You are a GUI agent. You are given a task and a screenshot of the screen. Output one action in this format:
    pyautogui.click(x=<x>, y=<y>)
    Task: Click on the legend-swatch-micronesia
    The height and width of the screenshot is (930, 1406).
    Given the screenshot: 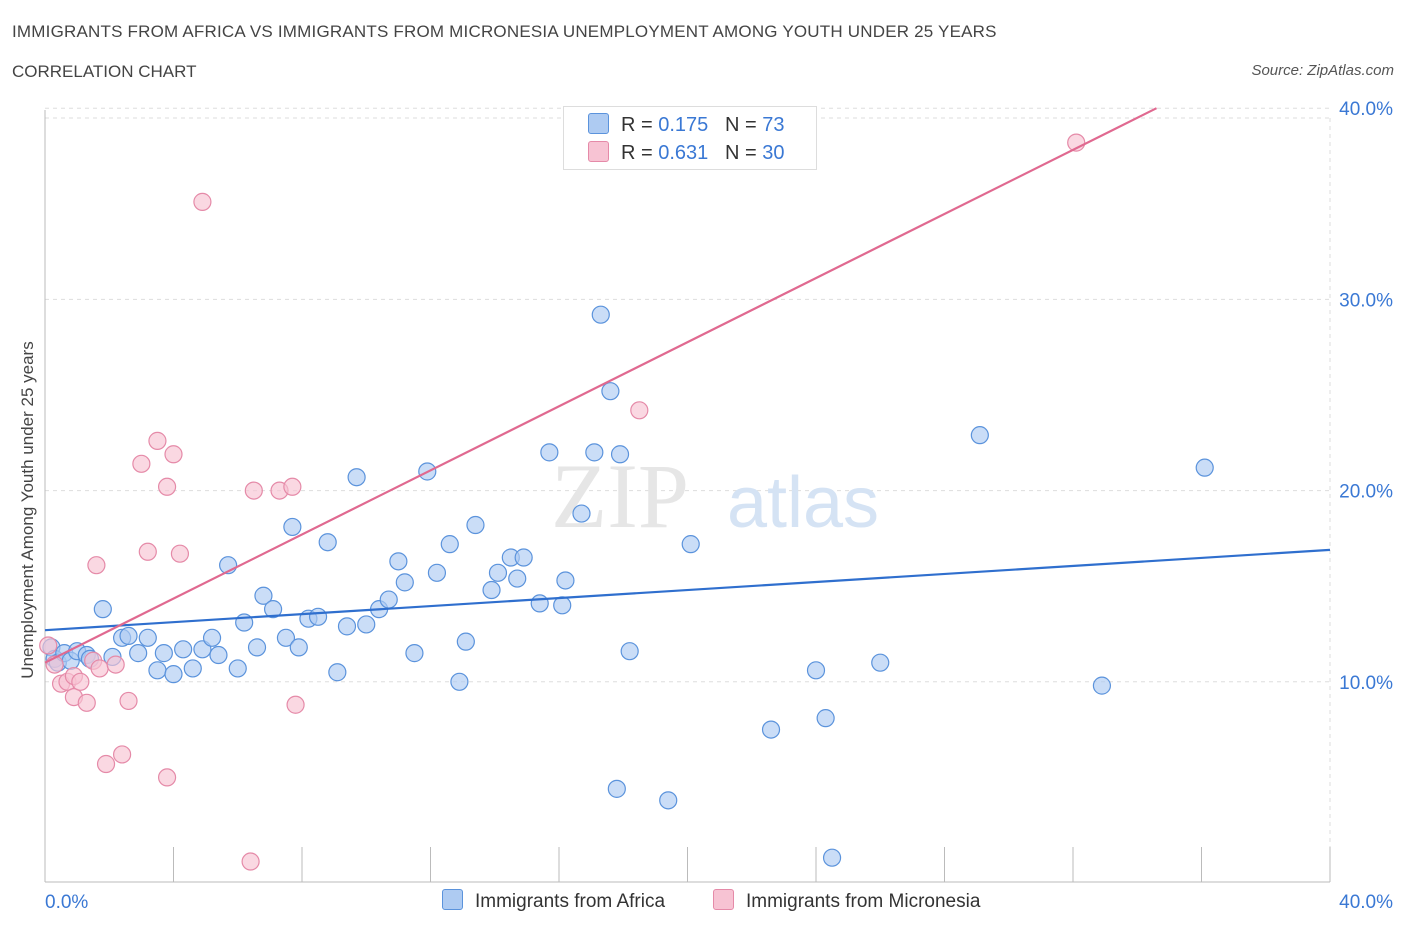 What is the action you would take?
    pyautogui.click(x=598, y=151)
    